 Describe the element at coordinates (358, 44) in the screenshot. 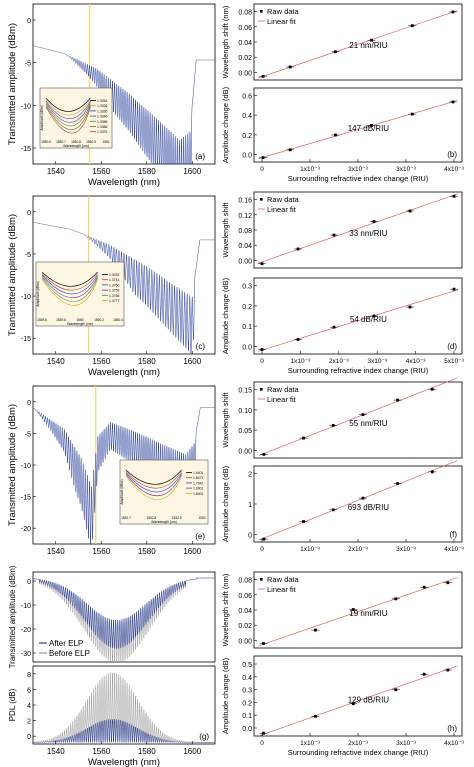

I see `plot-b-top-fit-line` at that location.